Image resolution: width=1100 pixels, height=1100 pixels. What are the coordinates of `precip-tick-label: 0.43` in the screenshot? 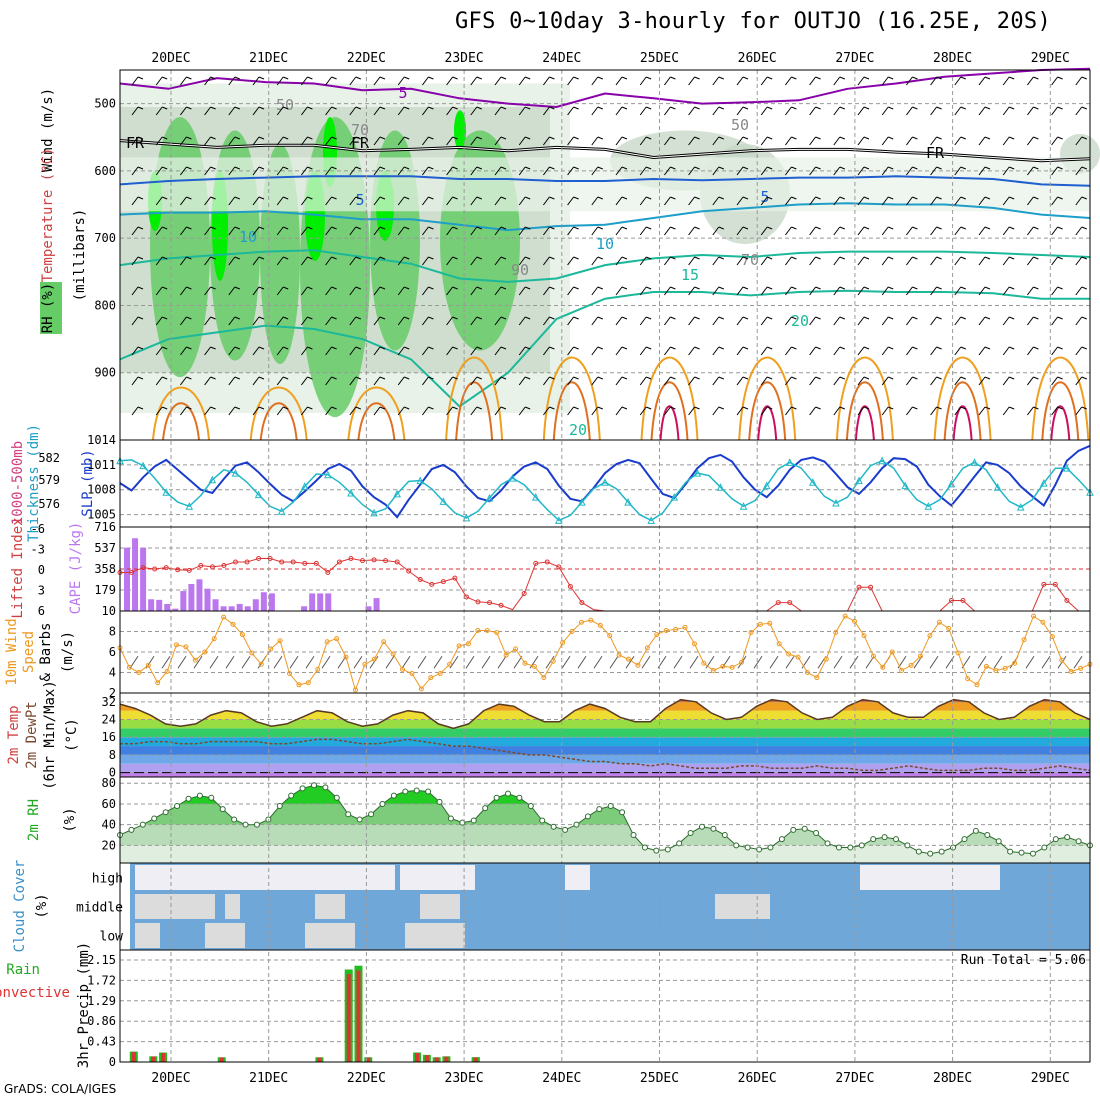 It's located at (101, 1042).